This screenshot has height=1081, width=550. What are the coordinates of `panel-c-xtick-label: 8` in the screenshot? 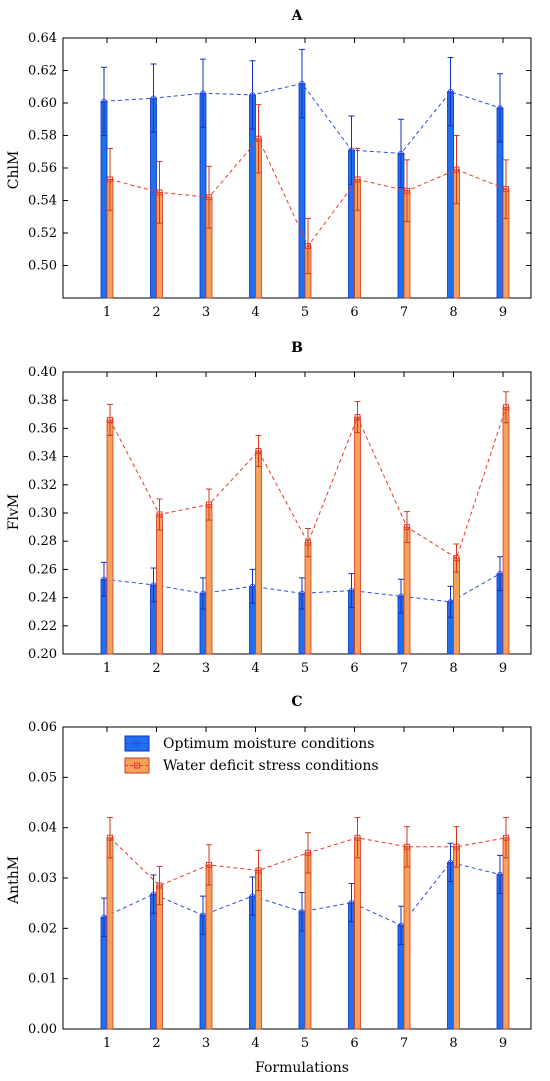 It's located at (453, 1043).